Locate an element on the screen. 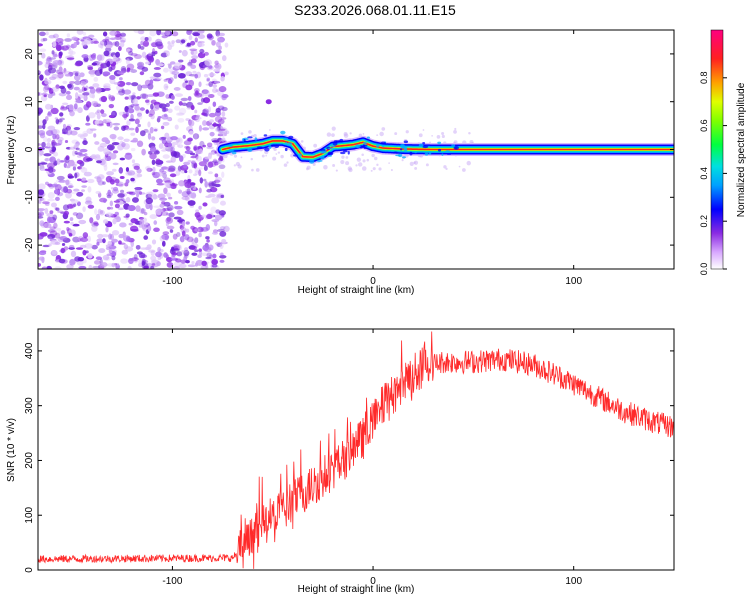 The width and height of the screenshot is (750, 600). colorbar-tick-label: 0.2 is located at coordinates (704, 221).